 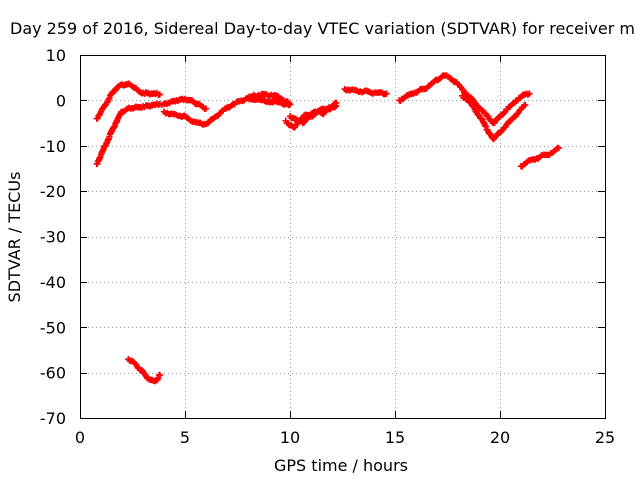 I want to click on x-tick-label: 15, so click(x=395, y=437).